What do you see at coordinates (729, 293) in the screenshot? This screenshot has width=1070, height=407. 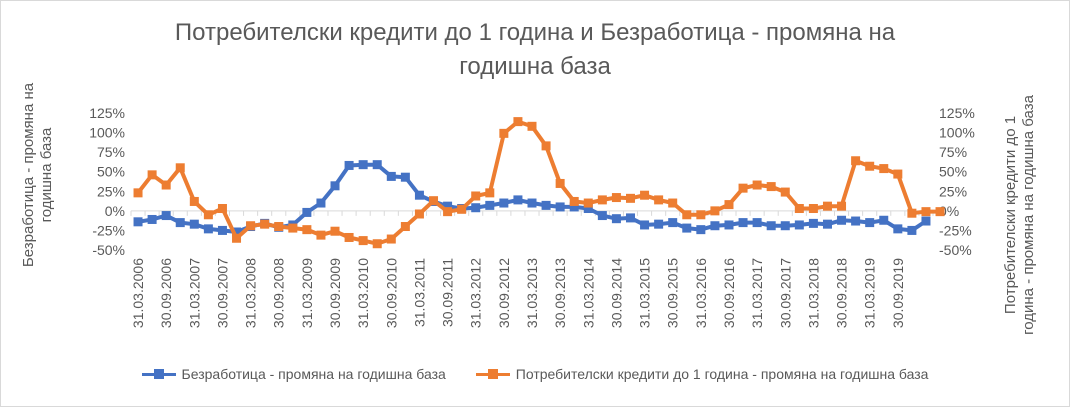 I see `x-tick-label: 30.09.2016` at bounding box center [729, 293].